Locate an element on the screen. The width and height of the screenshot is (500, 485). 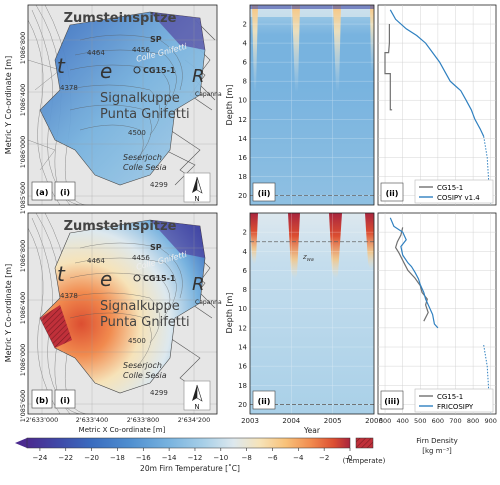
map-bottom-colle-sesia: Colle Sesia is located at coordinates (145, 375).